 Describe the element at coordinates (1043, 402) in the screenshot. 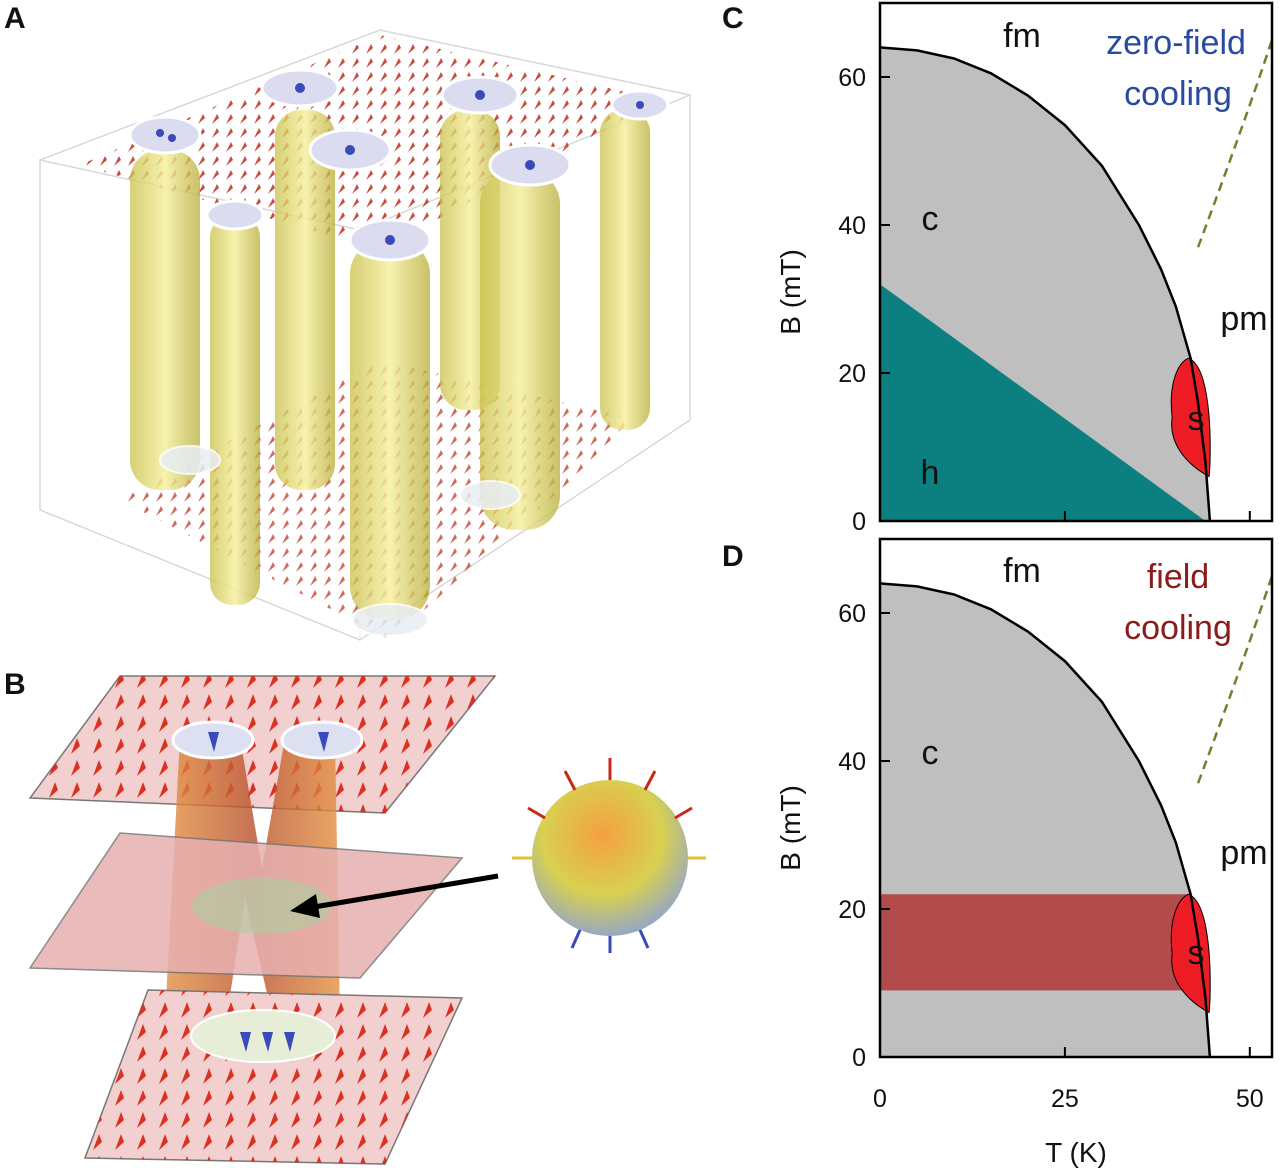

I see `helical-region` at that location.